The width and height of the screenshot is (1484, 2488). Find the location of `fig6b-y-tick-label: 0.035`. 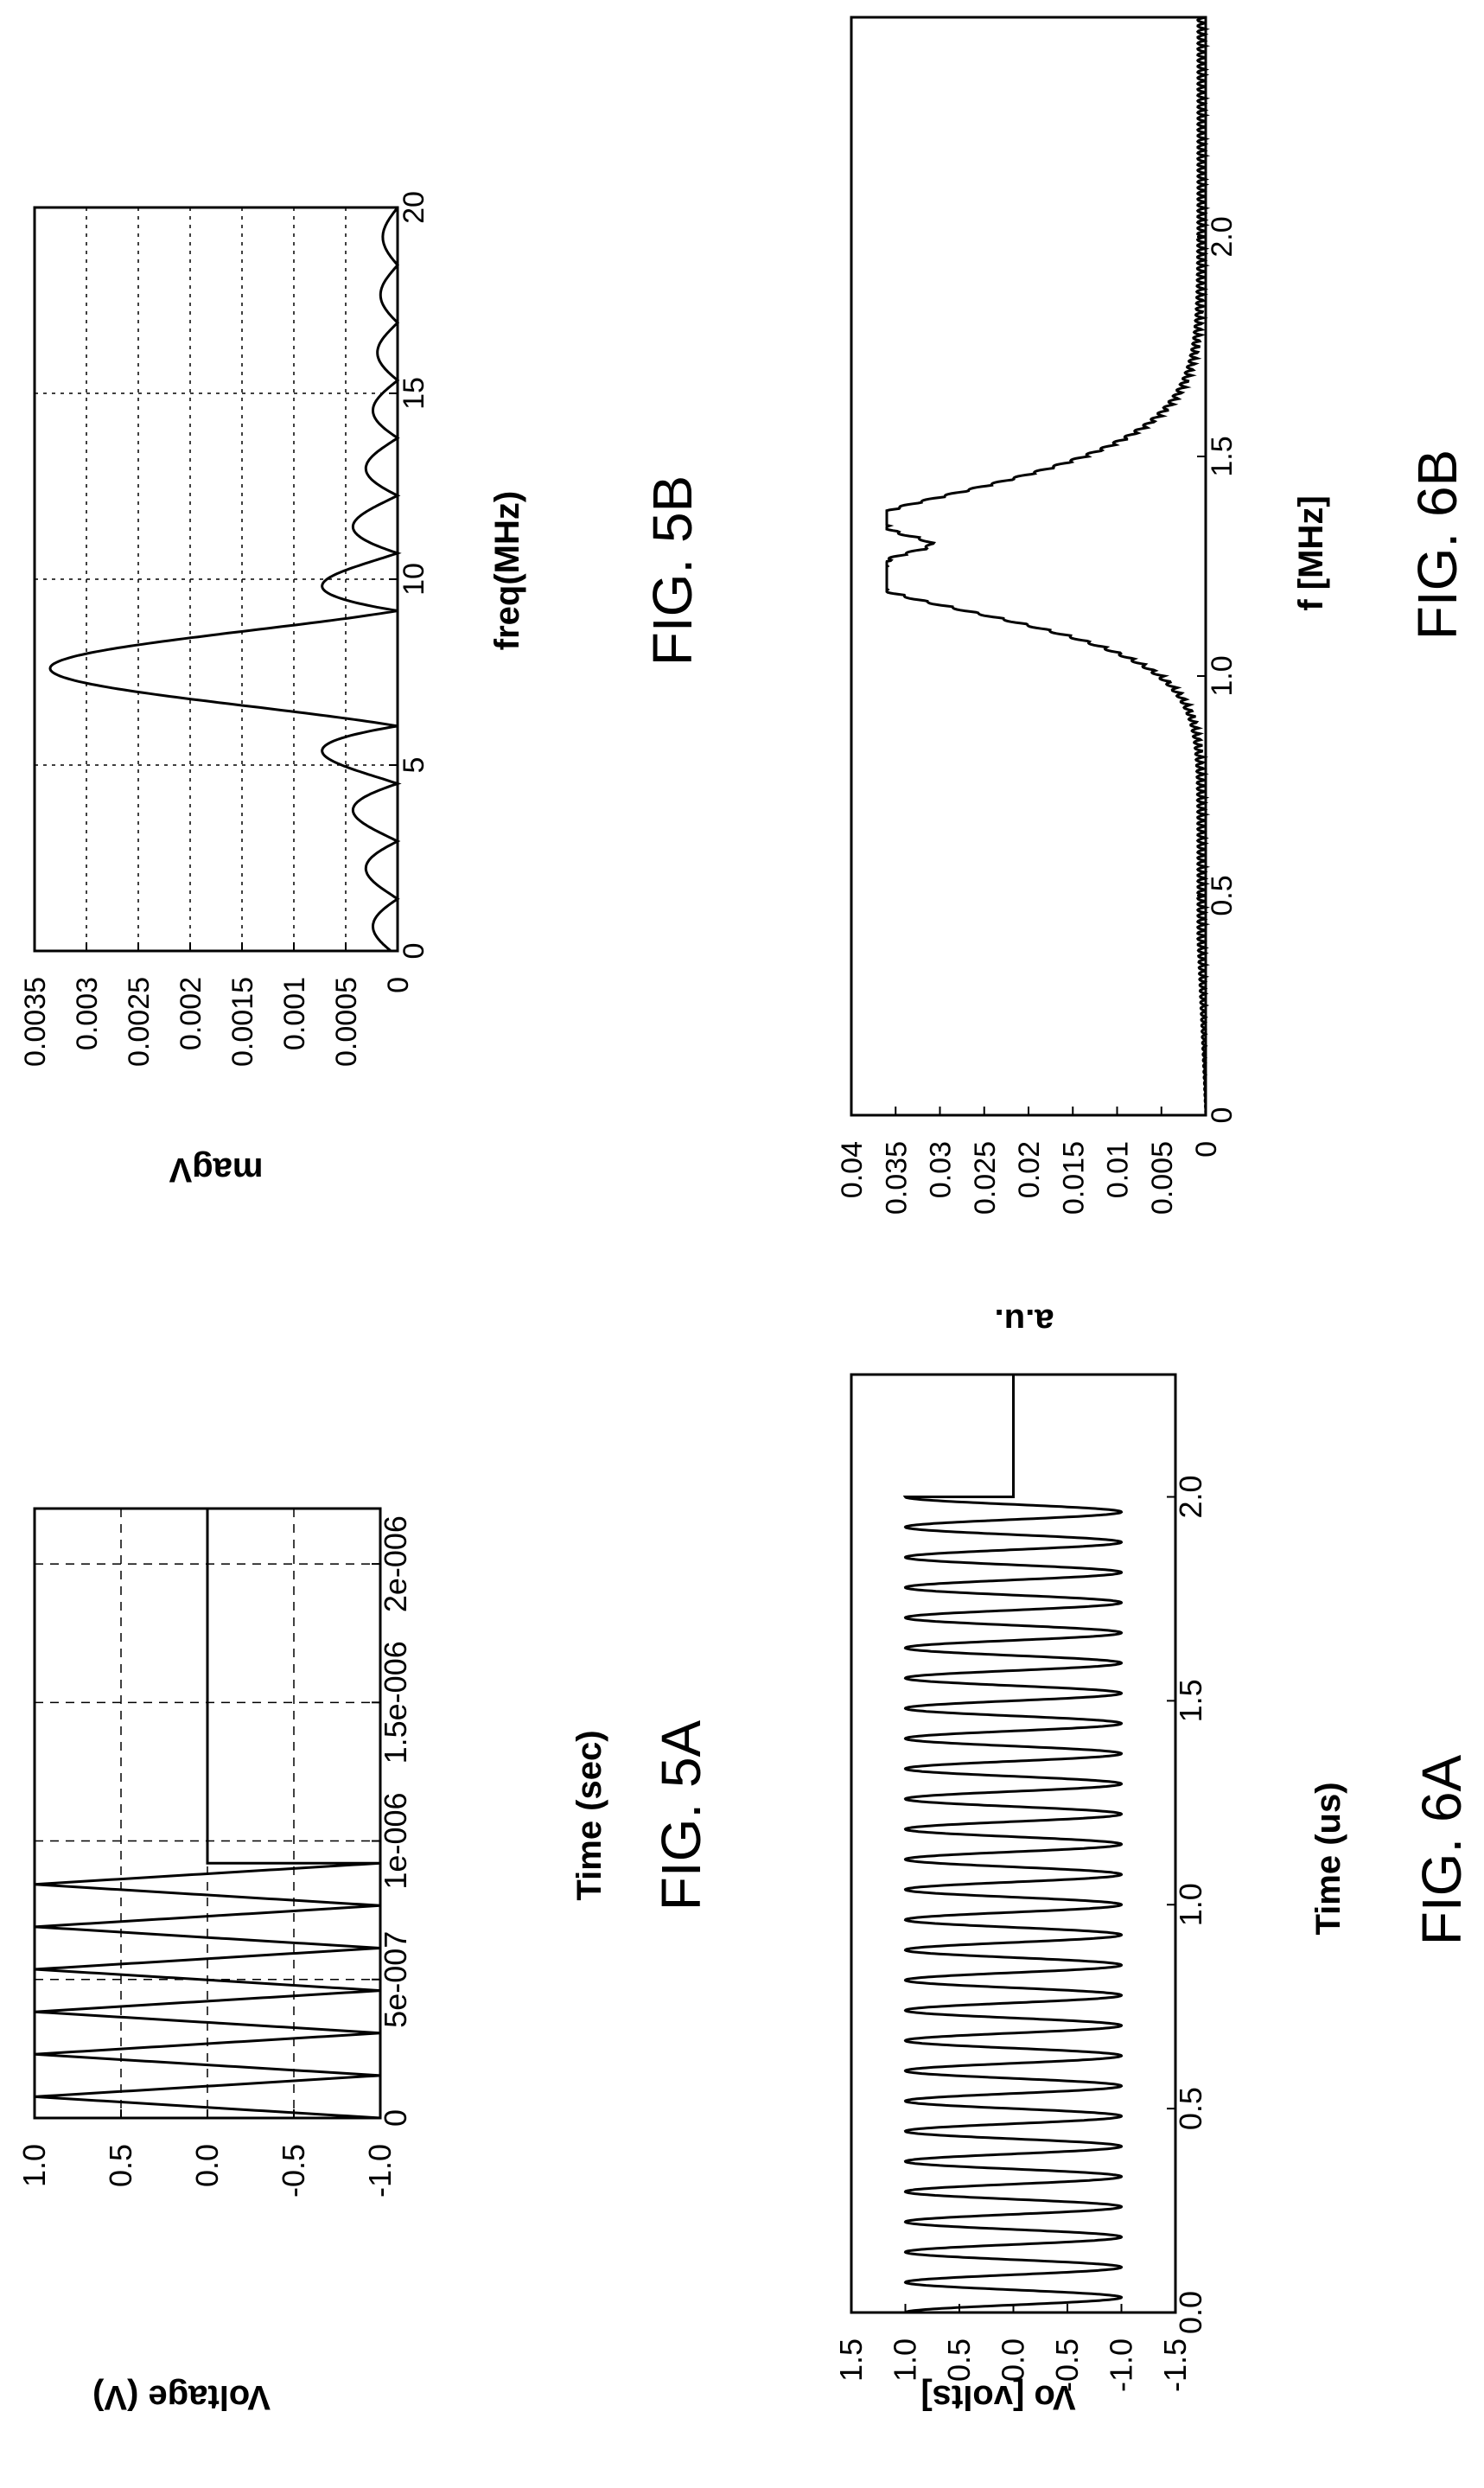

fig6b-y-tick-label: 0.035 is located at coordinates (896, 1178).